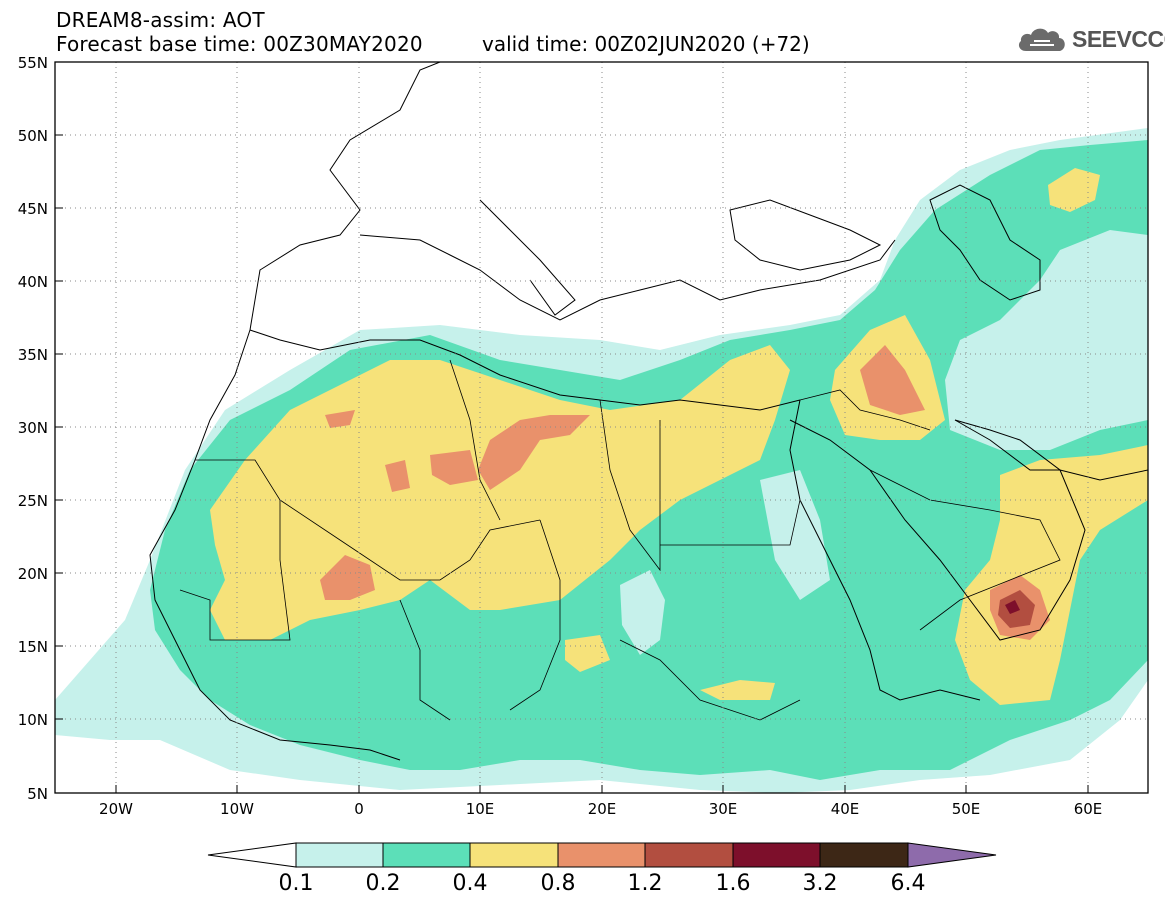 The image size is (1165, 905). Describe the element at coordinates (33, 574) in the screenshot. I see `lat-label: 20N` at that location.